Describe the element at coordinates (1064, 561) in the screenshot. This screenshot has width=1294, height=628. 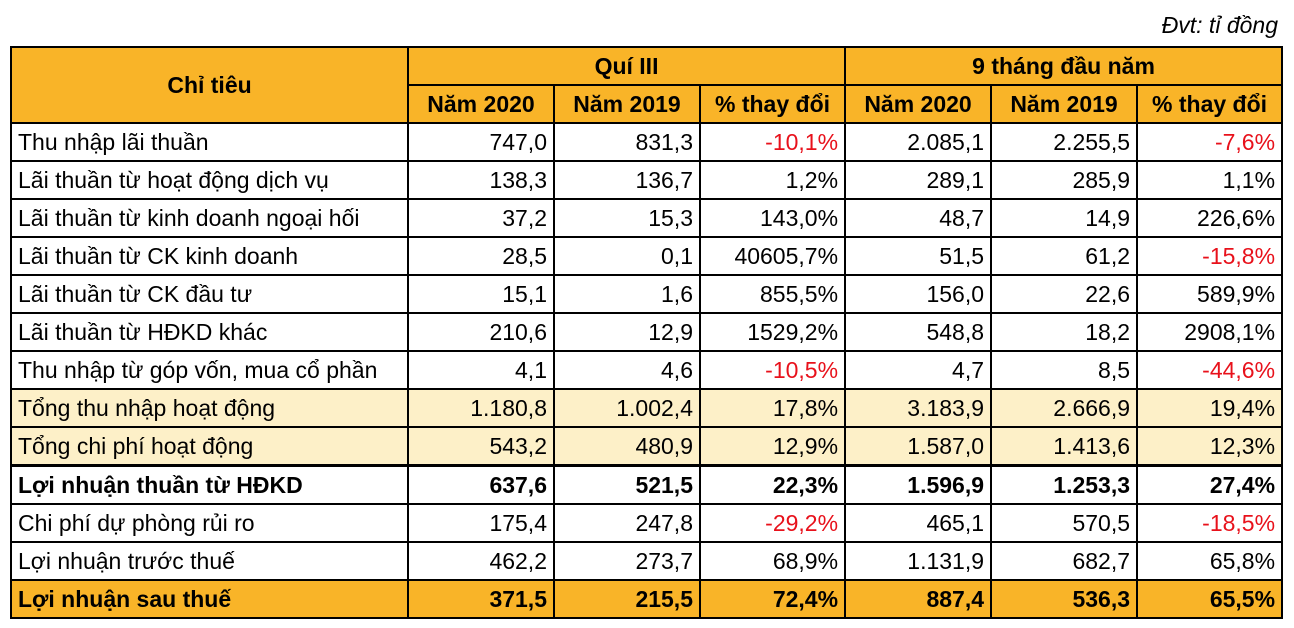
I see `table-cell: 682,7` at that location.